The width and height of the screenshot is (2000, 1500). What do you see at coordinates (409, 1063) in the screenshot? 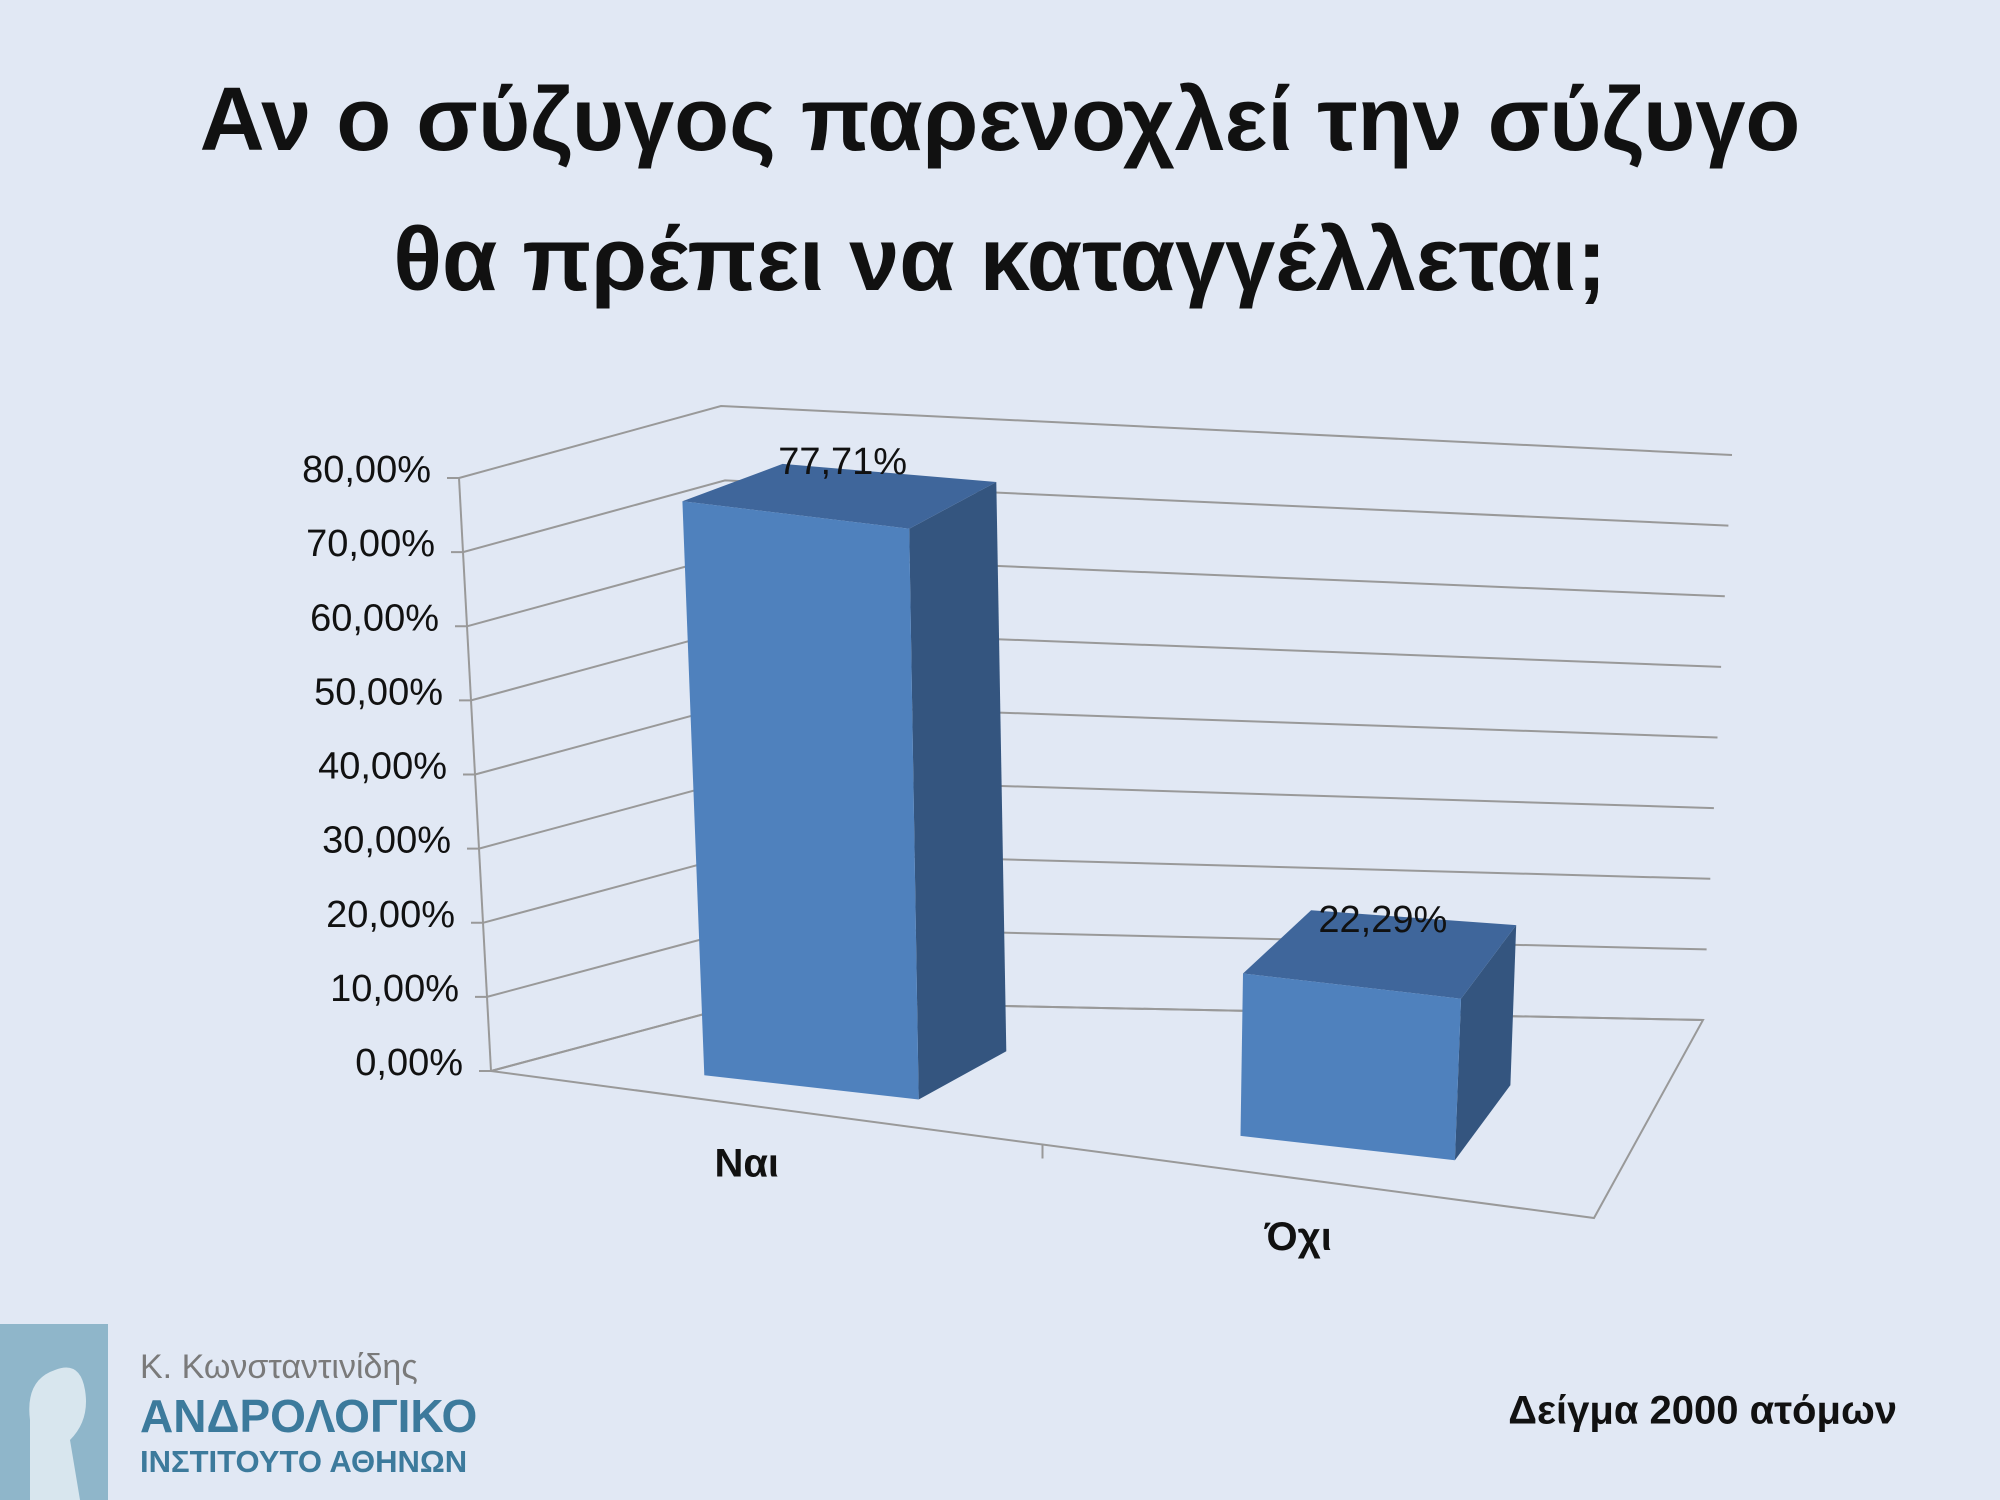
I see `y-tick-label: 0,00%` at bounding box center [409, 1063].